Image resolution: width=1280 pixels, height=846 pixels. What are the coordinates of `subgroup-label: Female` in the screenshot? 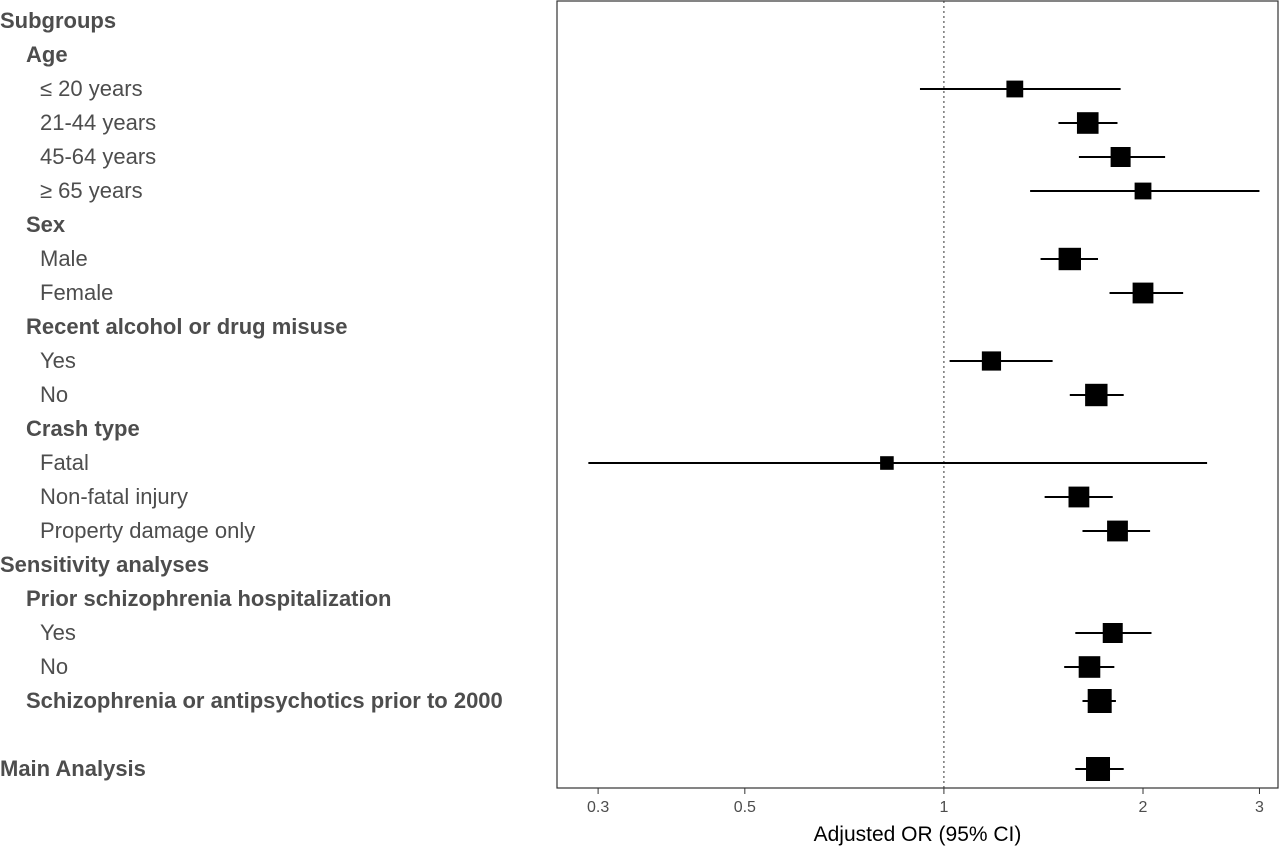 It's located at (77, 292).